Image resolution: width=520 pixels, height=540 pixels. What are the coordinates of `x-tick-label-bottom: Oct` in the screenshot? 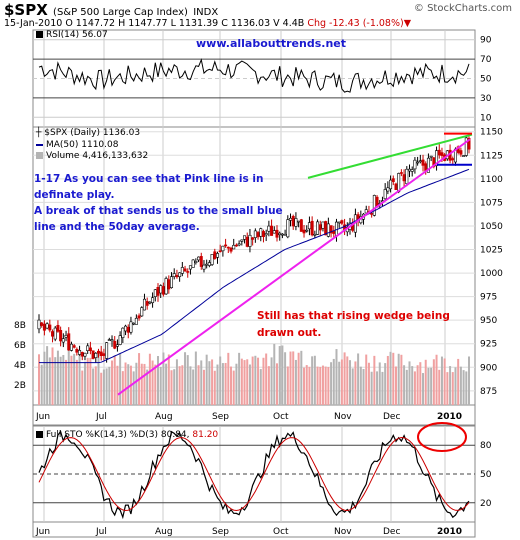 It's located at (281, 532).